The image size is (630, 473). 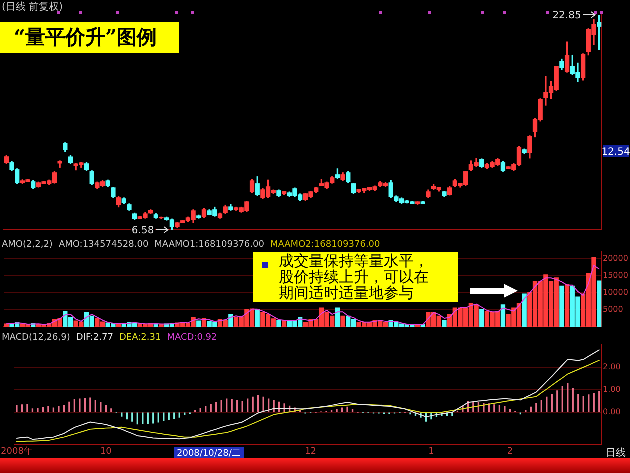 What do you see at coordinates (311, 451) in the screenshot?
I see `x-tick-label: 12` at bounding box center [311, 451].